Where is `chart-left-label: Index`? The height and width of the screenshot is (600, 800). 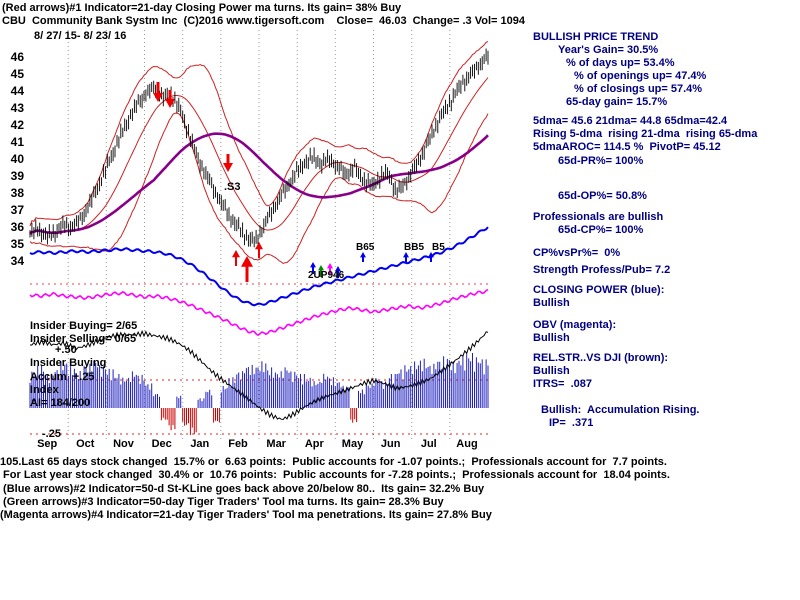
chart-left-label: Index is located at coordinates (44, 390).